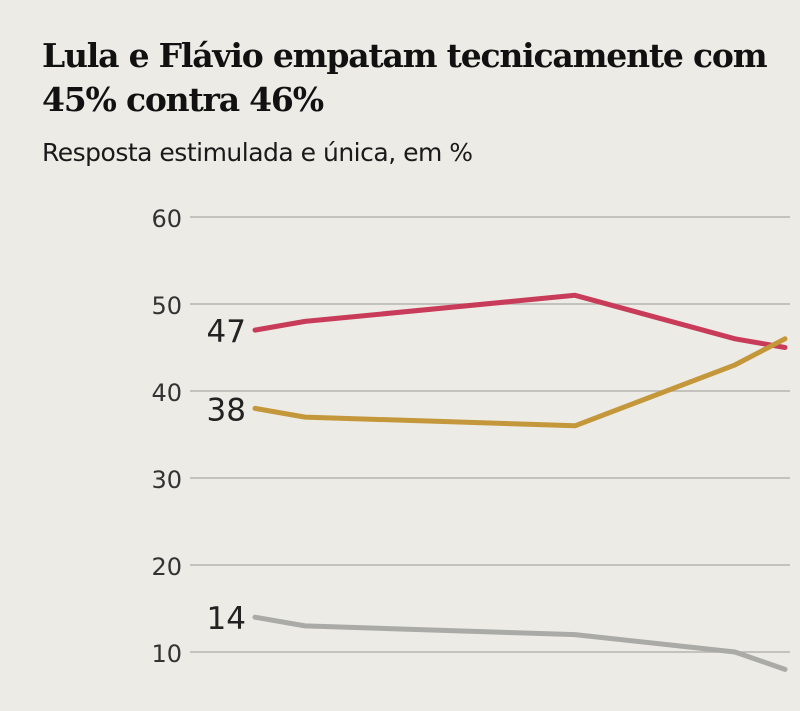  What do you see at coordinates (166, 306) in the screenshot?
I see `y-tick-label: 50` at bounding box center [166, 306].